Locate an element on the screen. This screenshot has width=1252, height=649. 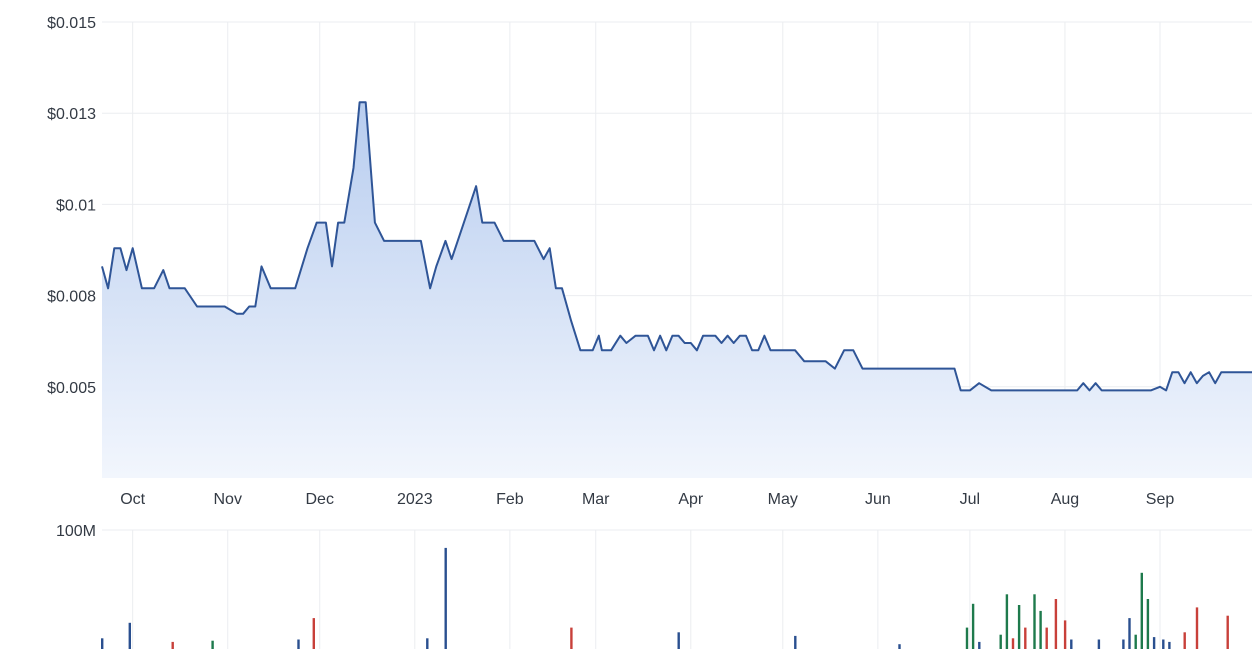
date-tick-label: 2023 is located at coordinates (415, 499).